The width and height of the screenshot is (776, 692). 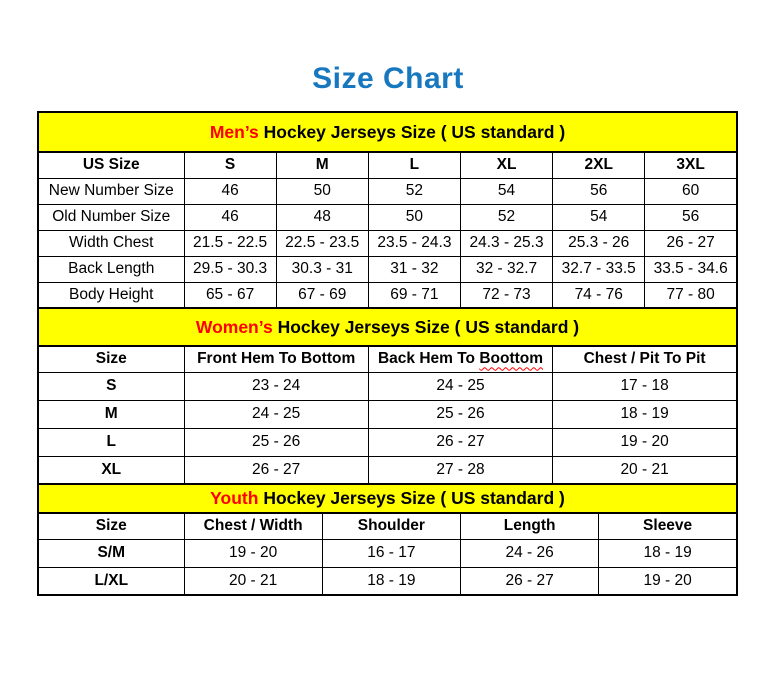 What do you see at coordinates (506, 269) in the screenshot?
I see `cell: 32 - 32.7` at bounding box center [506, 269].